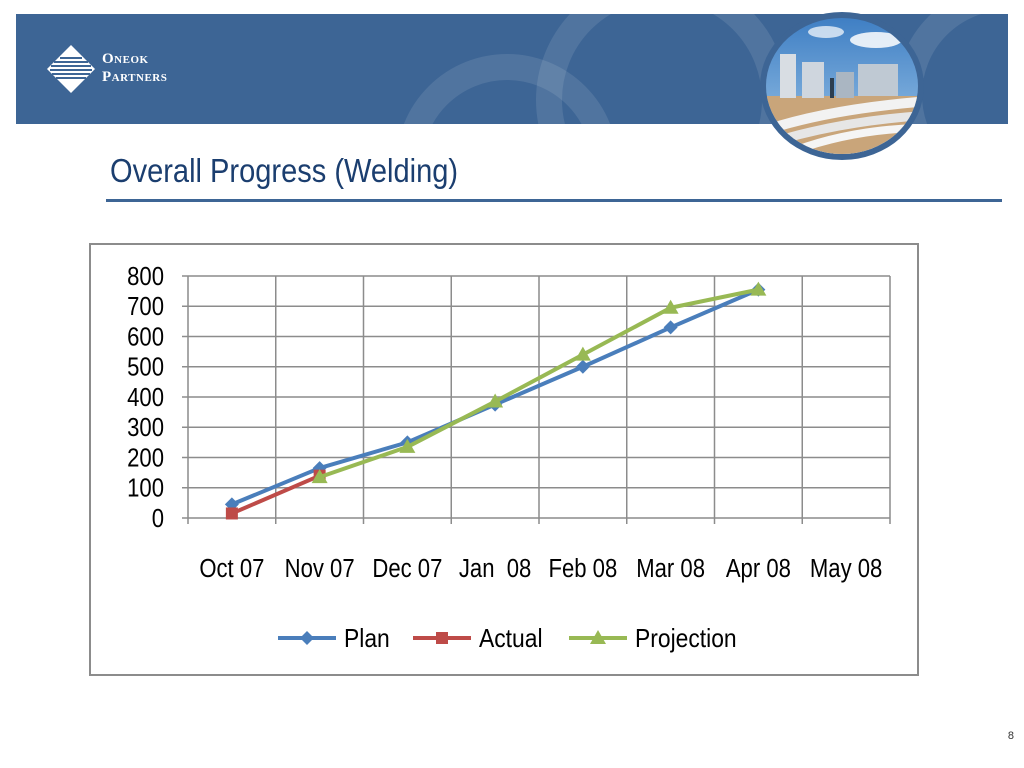 The height and width of the screenshot is (768, 1024). What do you see at coordinates (145, 428) in the screenshot?
I see `y-tick-label: 300` at bounding box center [145, 428].